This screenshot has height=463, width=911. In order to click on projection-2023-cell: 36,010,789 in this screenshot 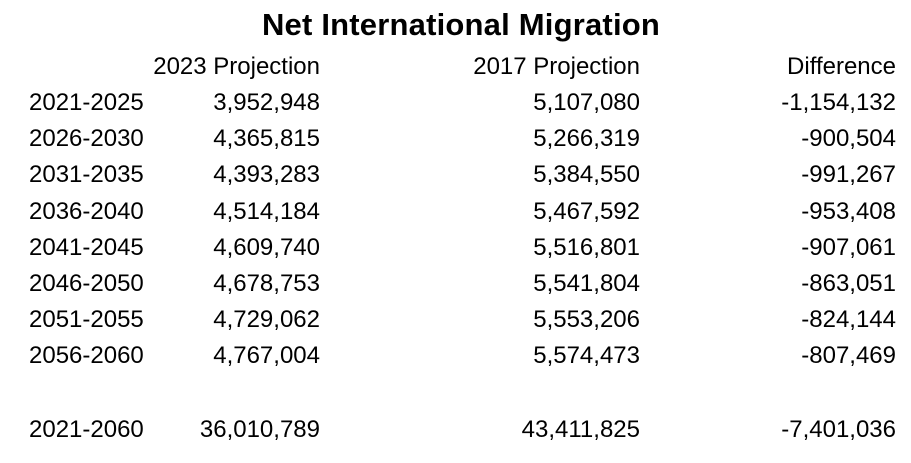, I will do `click(259, 429)`.